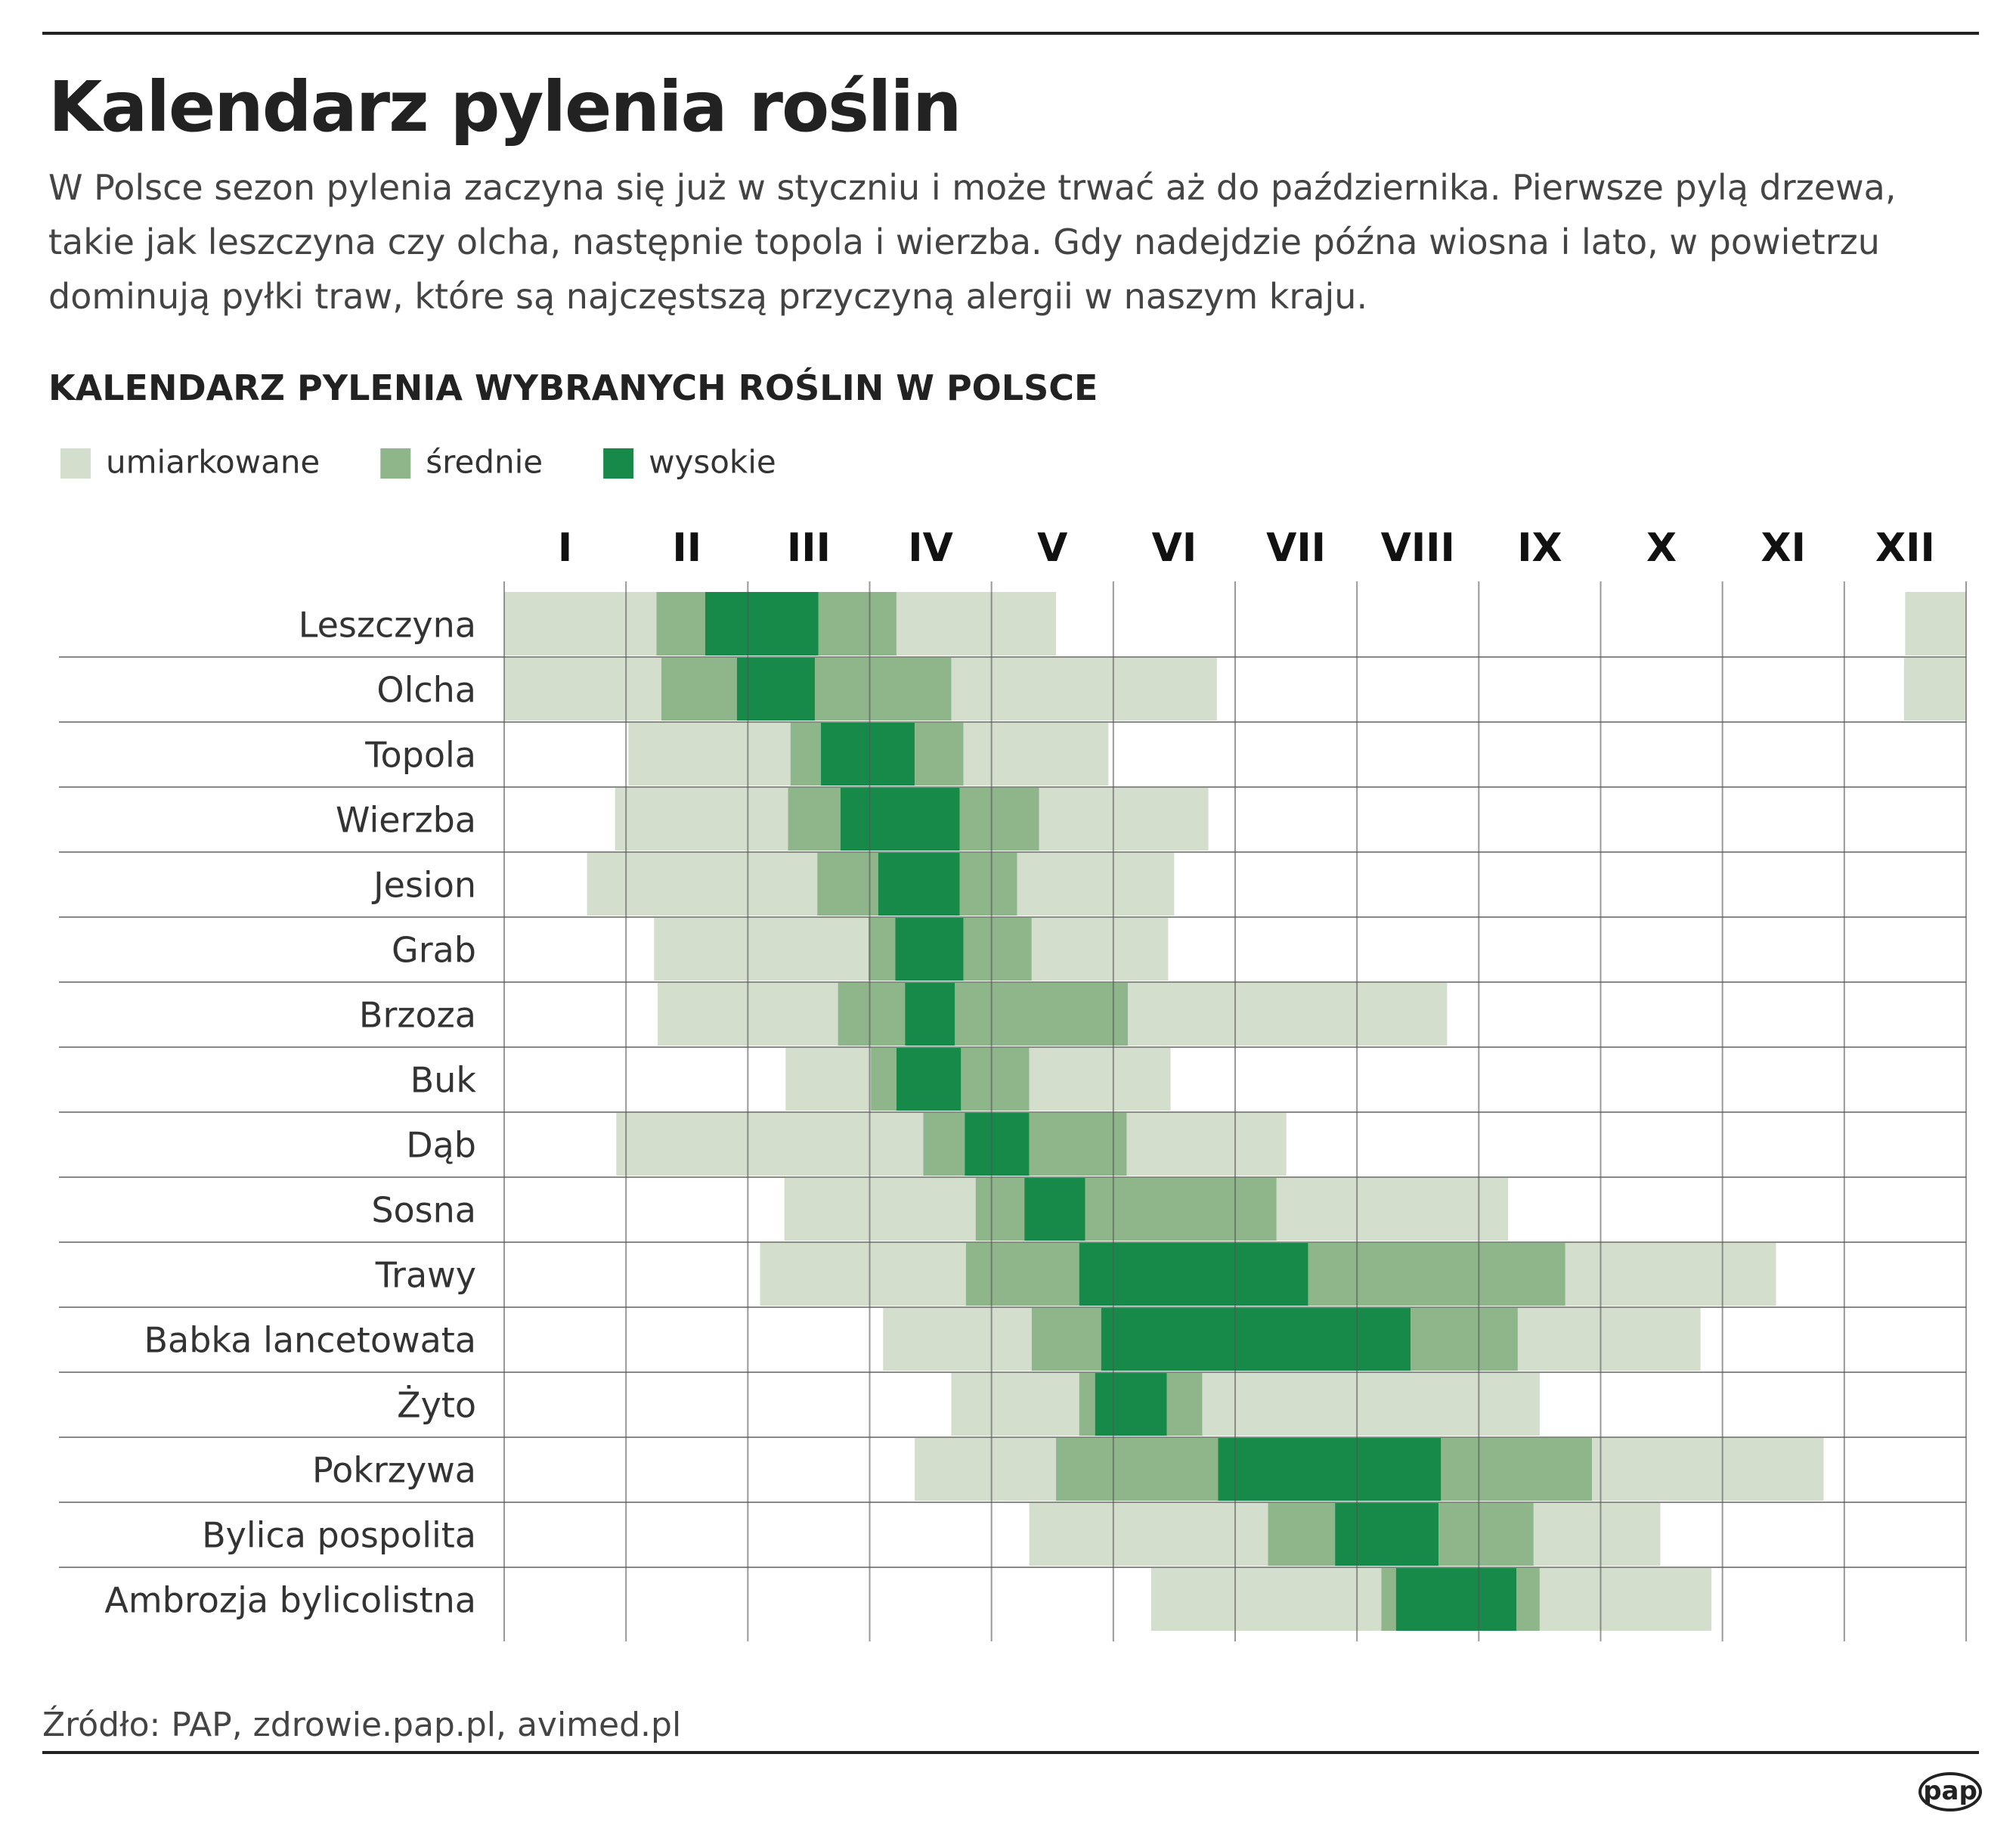 Image resolution: width=2016 pixels, height=1844 pixels. Describe the element at coordinates (362, 1725) in the screenshot. I see `source: Źródło: PAP, zdrowie.pap.pl, avimed.pl` at that location.